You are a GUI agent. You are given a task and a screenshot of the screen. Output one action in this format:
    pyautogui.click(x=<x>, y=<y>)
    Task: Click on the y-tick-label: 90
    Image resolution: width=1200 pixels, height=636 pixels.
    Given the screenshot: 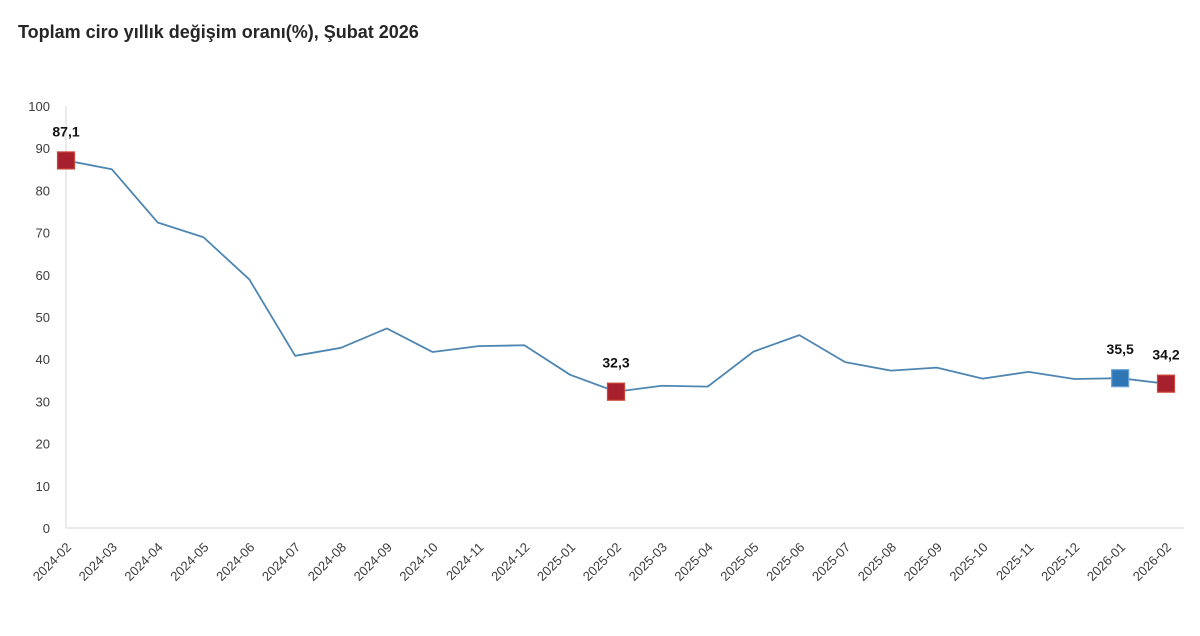 What is the action you would take?
    pyautogui.click(x=43, y=148)
    